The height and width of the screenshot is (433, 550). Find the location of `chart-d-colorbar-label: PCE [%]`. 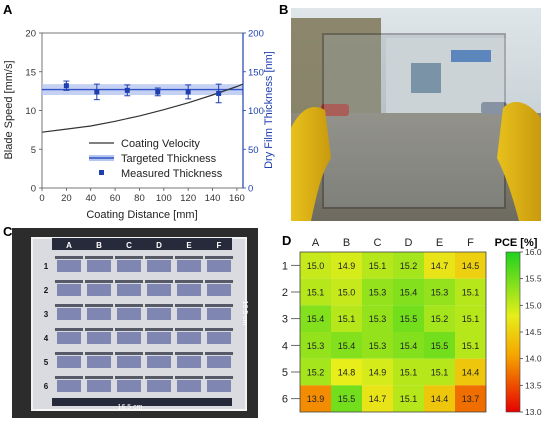

chart-d-colorbar-label: PCE [%] is located at coordinates (516, 243).